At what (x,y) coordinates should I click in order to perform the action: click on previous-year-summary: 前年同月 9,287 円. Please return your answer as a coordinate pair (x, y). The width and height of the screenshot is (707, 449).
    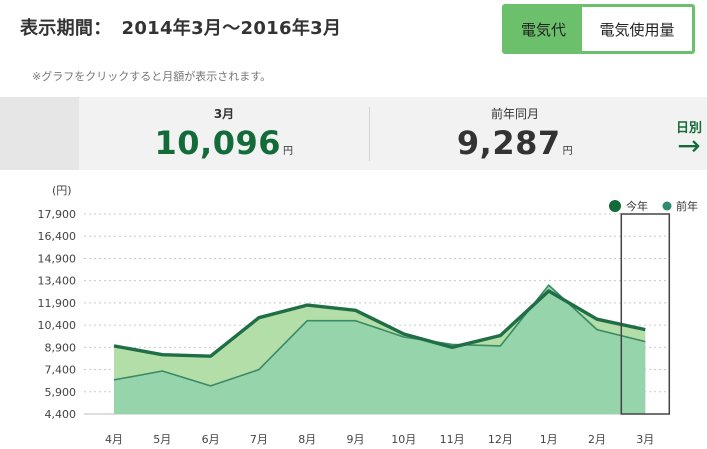
    Looking at the image, I should click on (515, 133).